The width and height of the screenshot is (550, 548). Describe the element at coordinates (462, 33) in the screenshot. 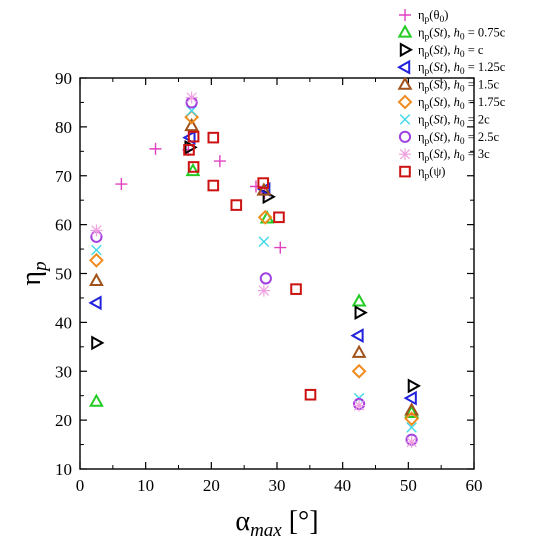

I see `legend-label: ηp(St), h0 = 0.75c` at that location.